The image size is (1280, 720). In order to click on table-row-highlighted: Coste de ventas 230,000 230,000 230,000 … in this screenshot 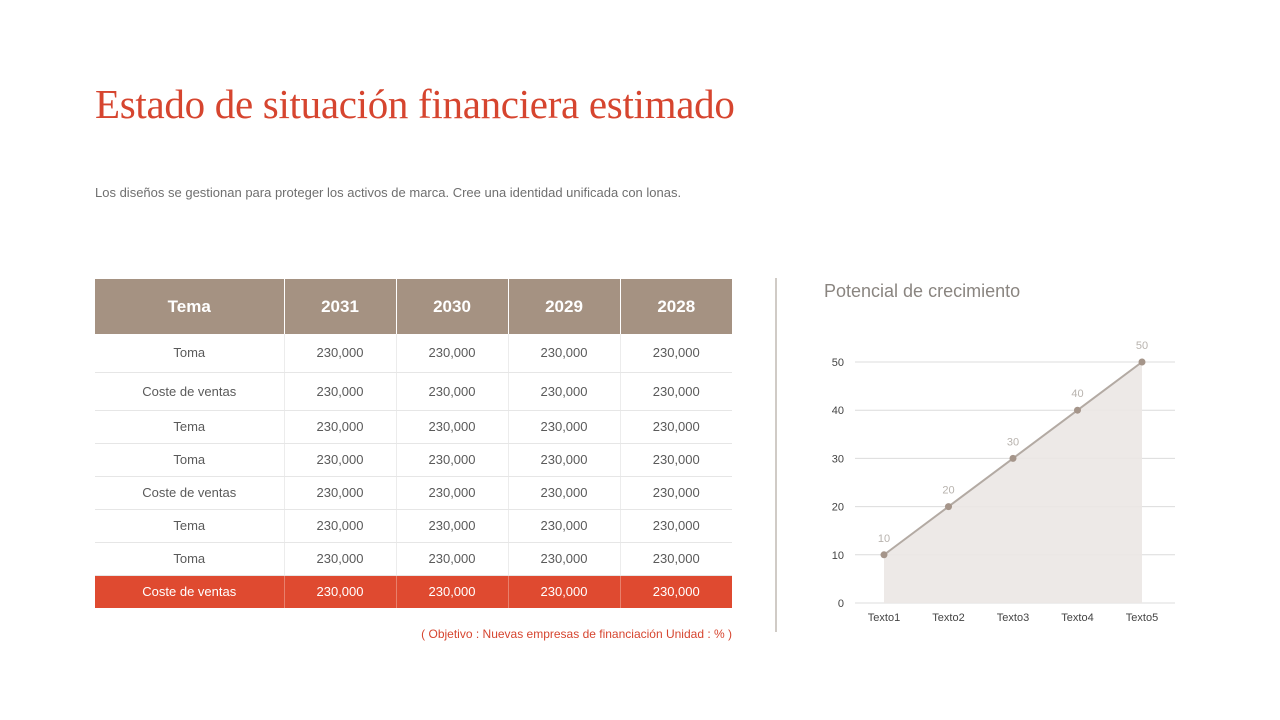, I will do `click(413, 591)`.